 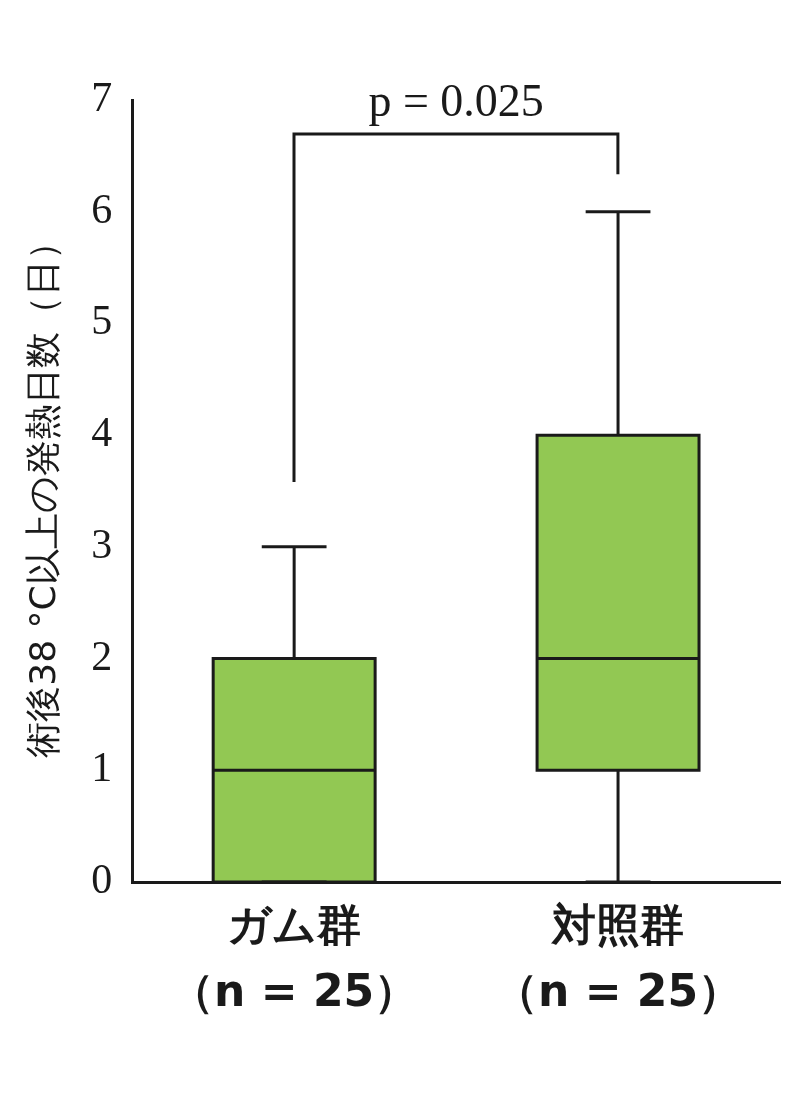 What do you see at coordinates (102, 879) in the screenshot?
I see `y-tick-label: 0` at bounding box center [102, 879].